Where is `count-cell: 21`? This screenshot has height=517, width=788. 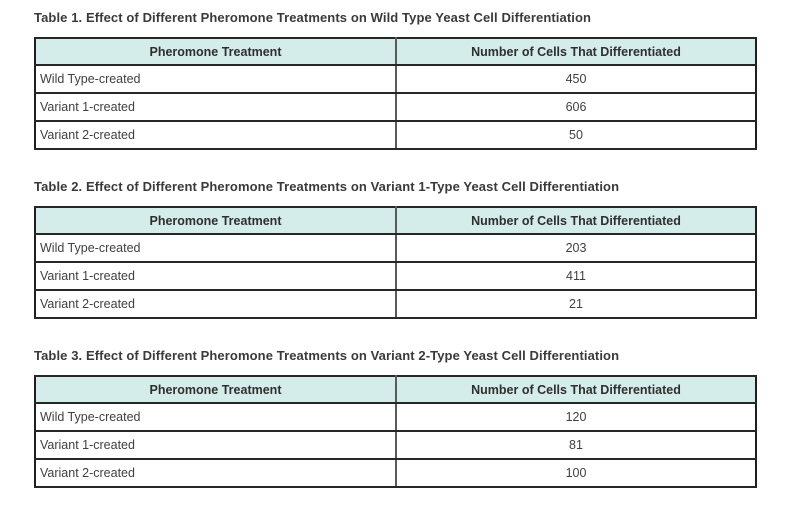 count-cell: 21 is located at coordinates (576, 304).